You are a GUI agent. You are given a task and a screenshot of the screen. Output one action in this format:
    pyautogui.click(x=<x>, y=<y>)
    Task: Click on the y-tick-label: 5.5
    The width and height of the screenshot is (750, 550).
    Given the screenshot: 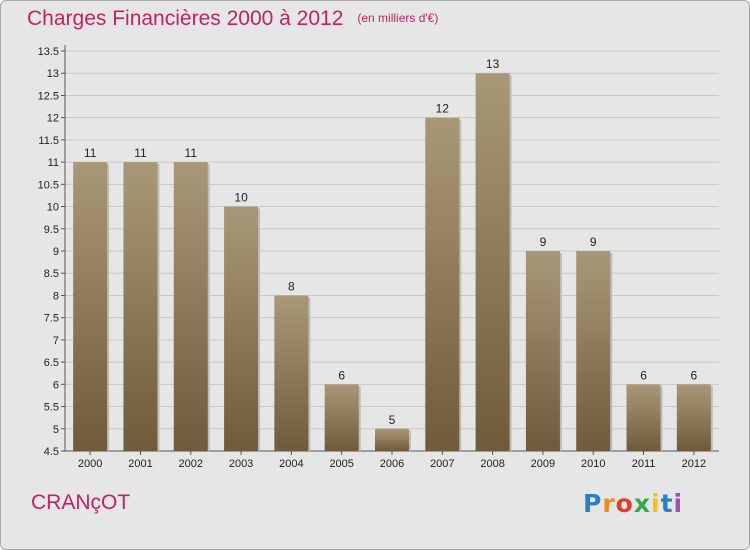 What is the action you would take?
    pyautogui.click(x=51, y=408)
    